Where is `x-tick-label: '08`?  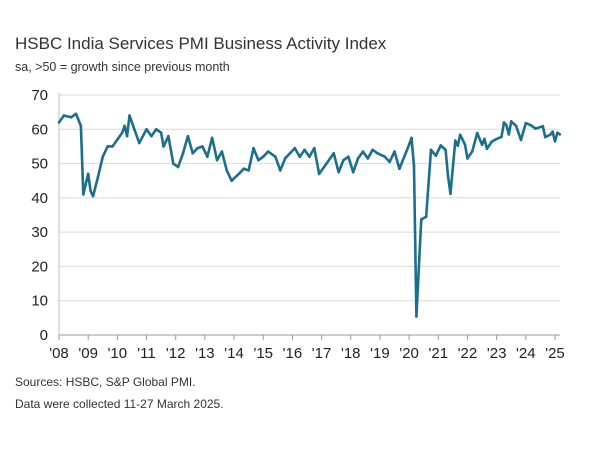
x-tick-label: '08 is located at coordinates (59, 353).